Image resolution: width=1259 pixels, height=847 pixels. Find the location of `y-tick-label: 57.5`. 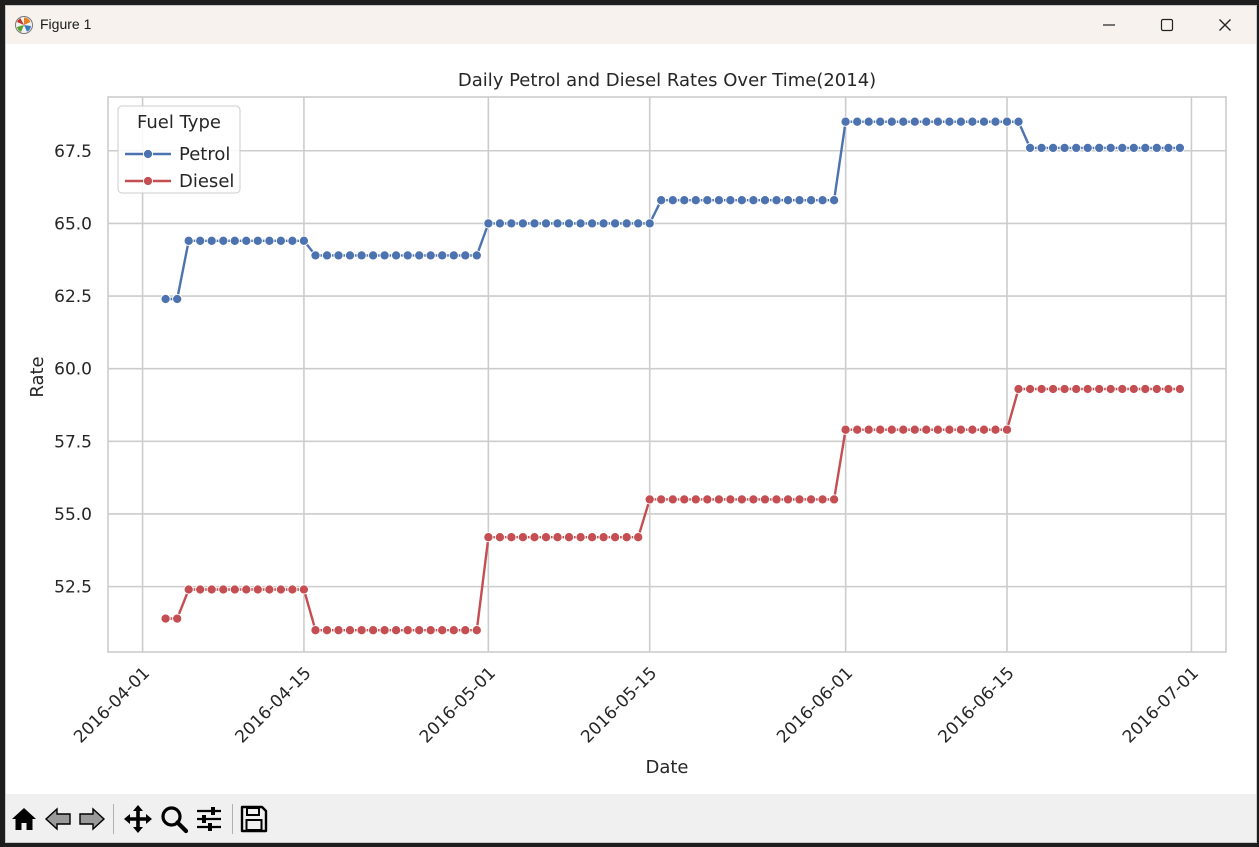

y-tick-label: 57.5 is located at coordinates (73, 442).